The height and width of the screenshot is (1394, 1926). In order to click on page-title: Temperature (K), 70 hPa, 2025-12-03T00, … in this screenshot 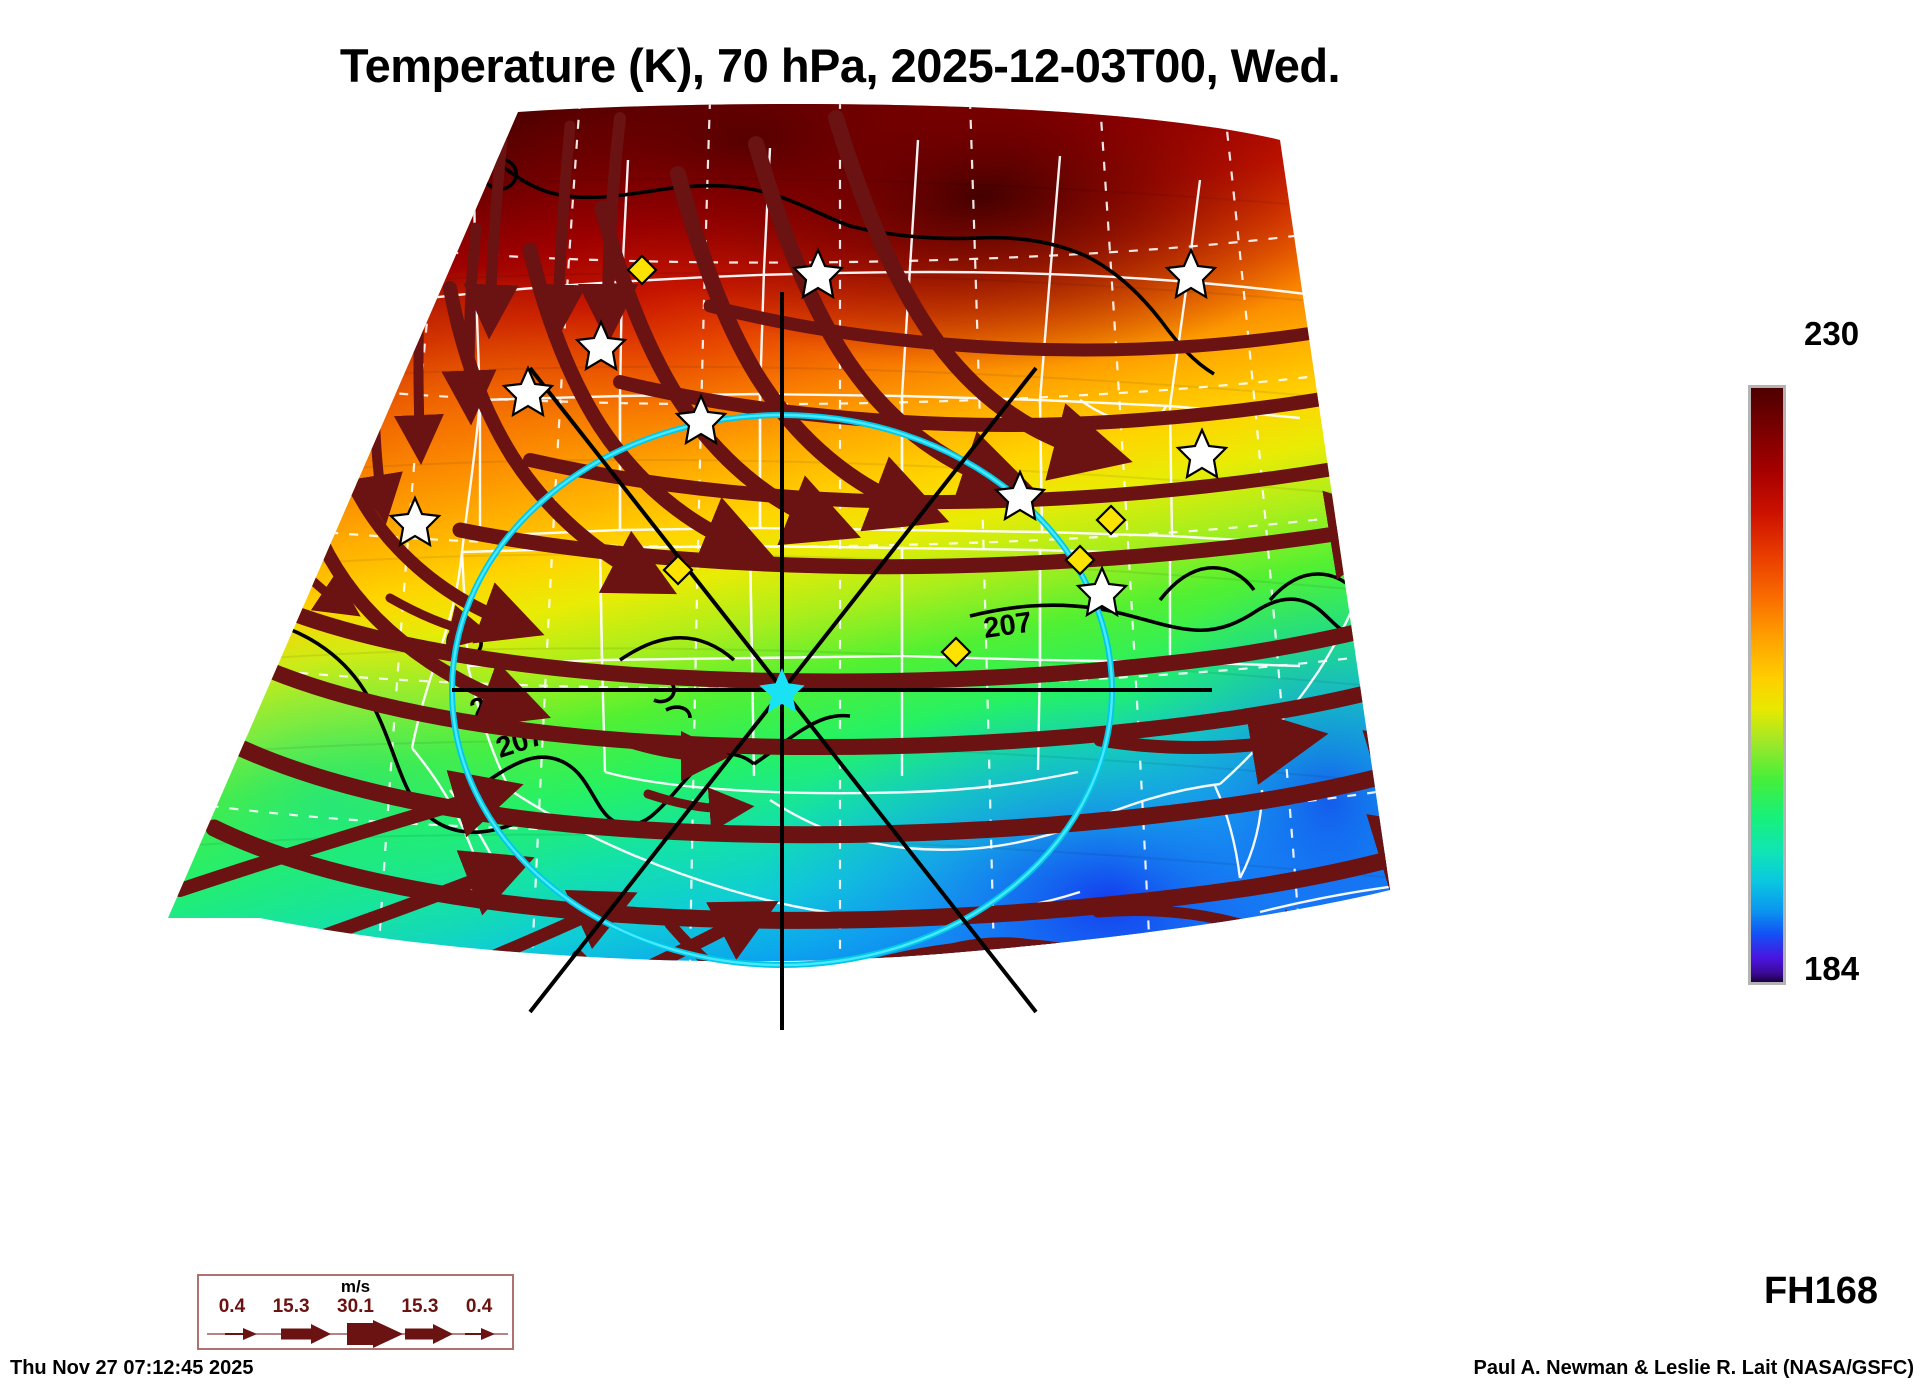, I will do `click(840, 65)`.